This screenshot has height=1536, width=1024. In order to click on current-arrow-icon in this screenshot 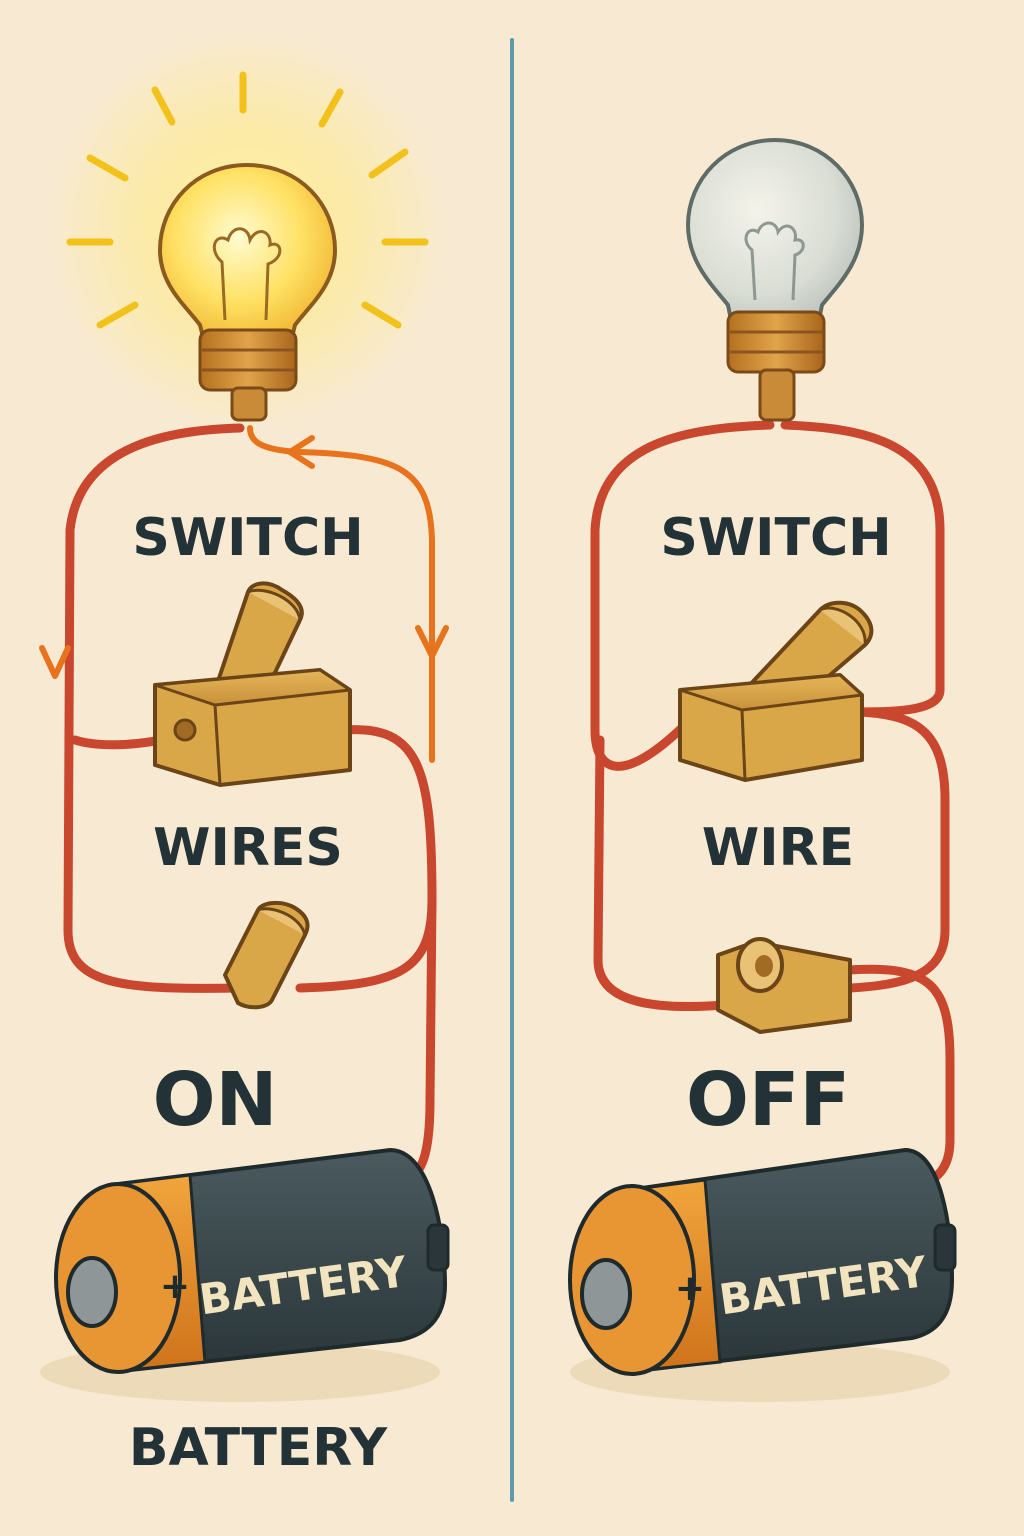, I will do `click(244, 557)`.